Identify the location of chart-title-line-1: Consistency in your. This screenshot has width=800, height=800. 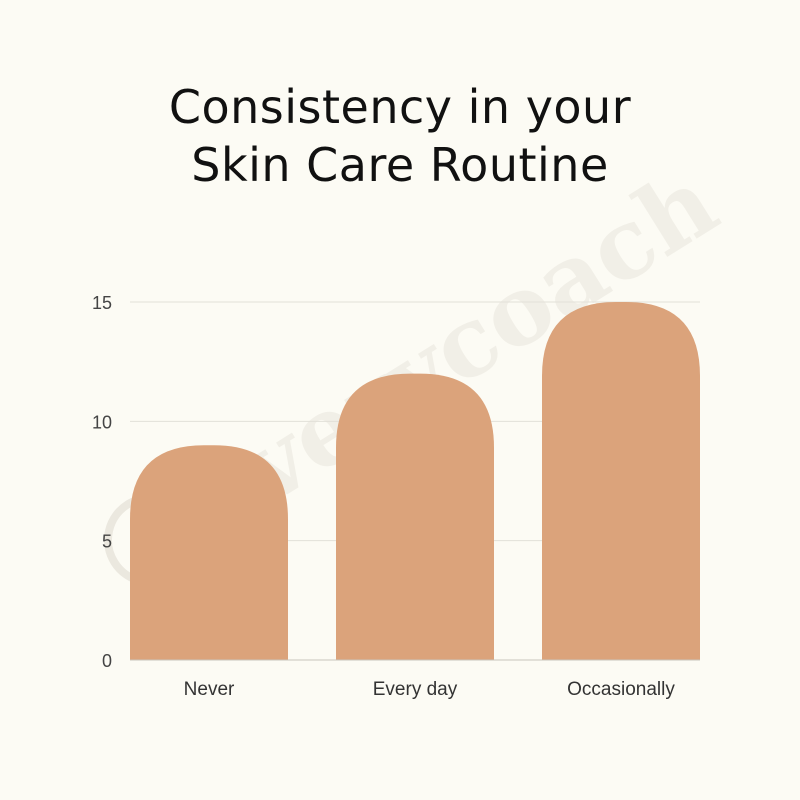
(400, 107).